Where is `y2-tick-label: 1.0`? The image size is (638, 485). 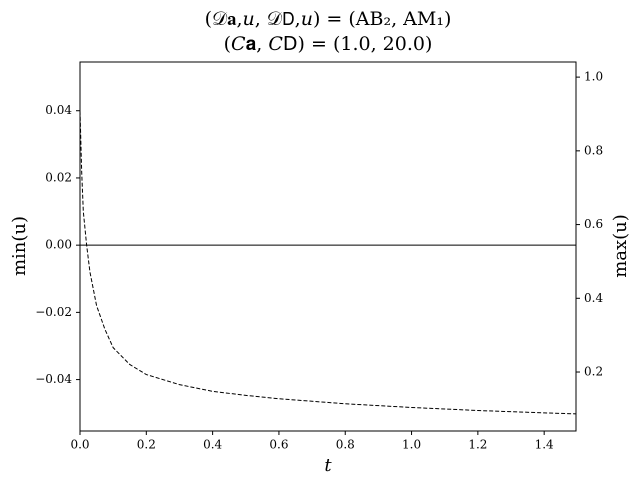 y2-tick-label: 1.0 is located at coordinates (593, 77).